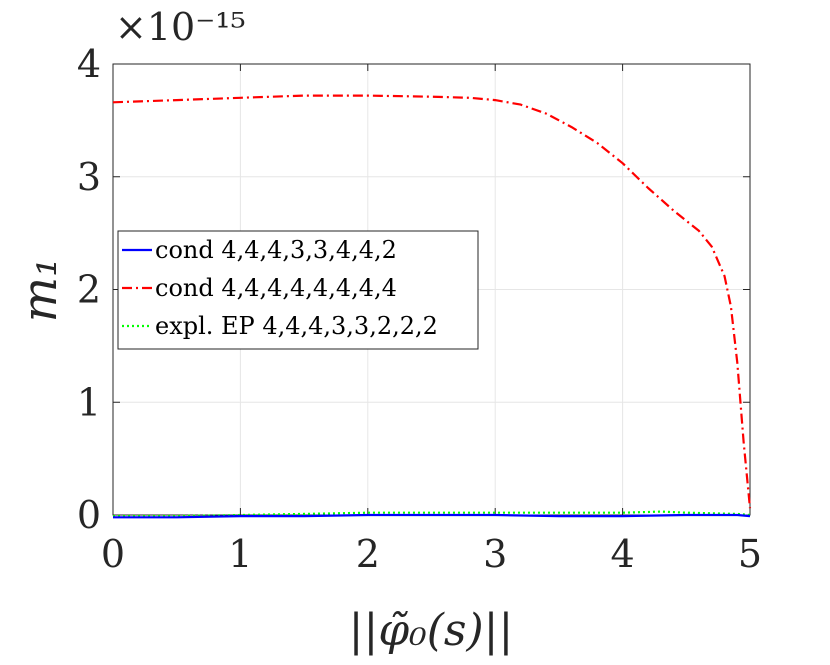  I want to click on y-axis-label: m₁, so click(40, 290).